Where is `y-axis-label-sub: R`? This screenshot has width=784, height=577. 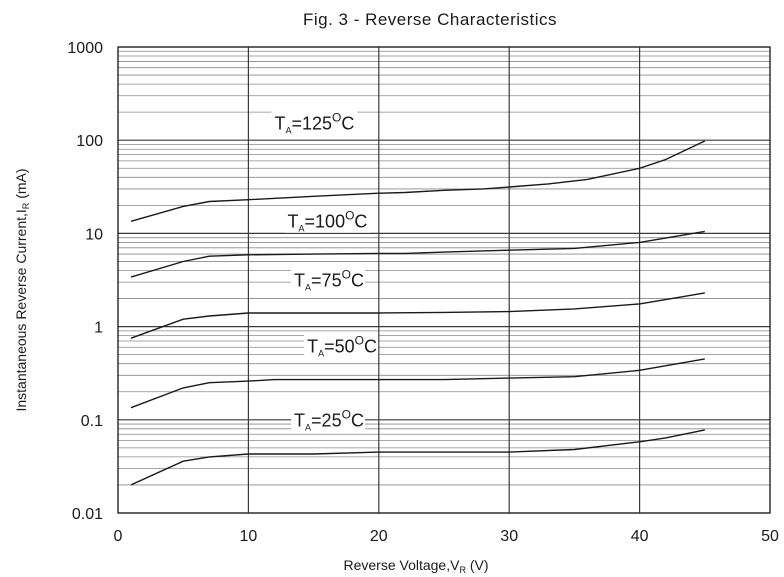 y-axis-label-sub: R is located at coordinates (26, 205).